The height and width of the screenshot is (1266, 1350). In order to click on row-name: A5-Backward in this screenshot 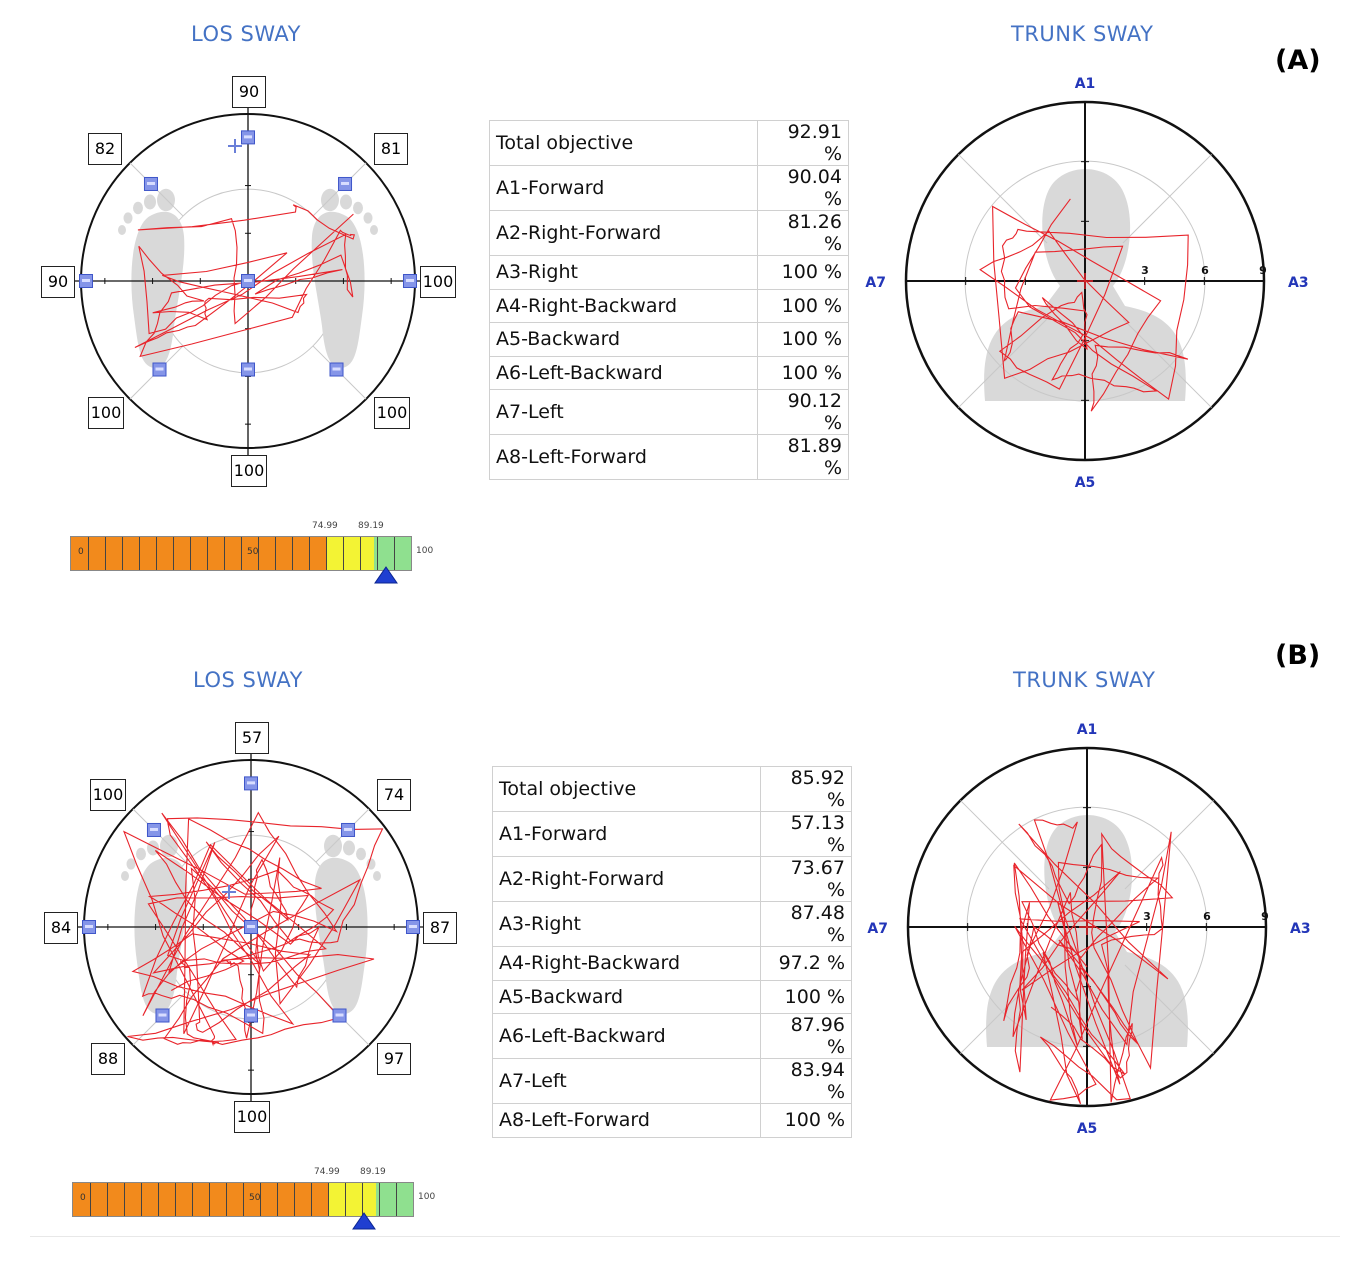, I will do `click(623, 339)`.